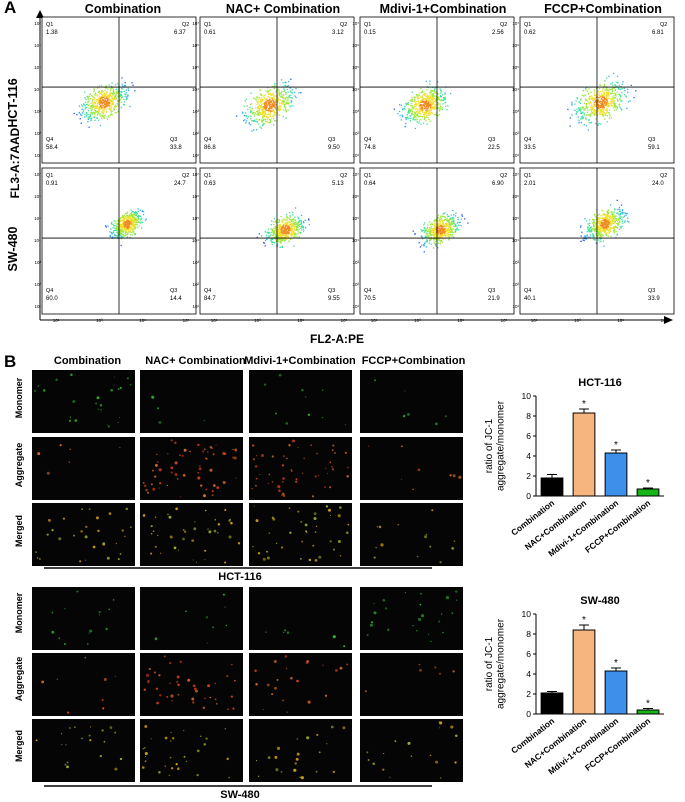 This screenshot has width=685, height=802. What do you see at coordinates (530, 184) in the screenshot?
I see `quadrant-value: 2.01` at bounding box center [530, 184].